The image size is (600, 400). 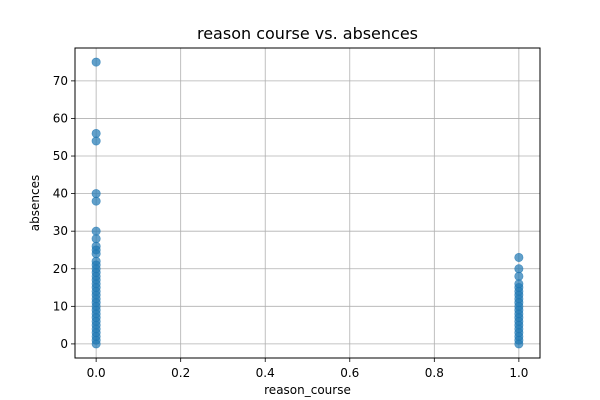 What do you see at coordinates (60, 269) in the screenshot?
I see `y-tick-label: 20` at bounding box center [60, 269].